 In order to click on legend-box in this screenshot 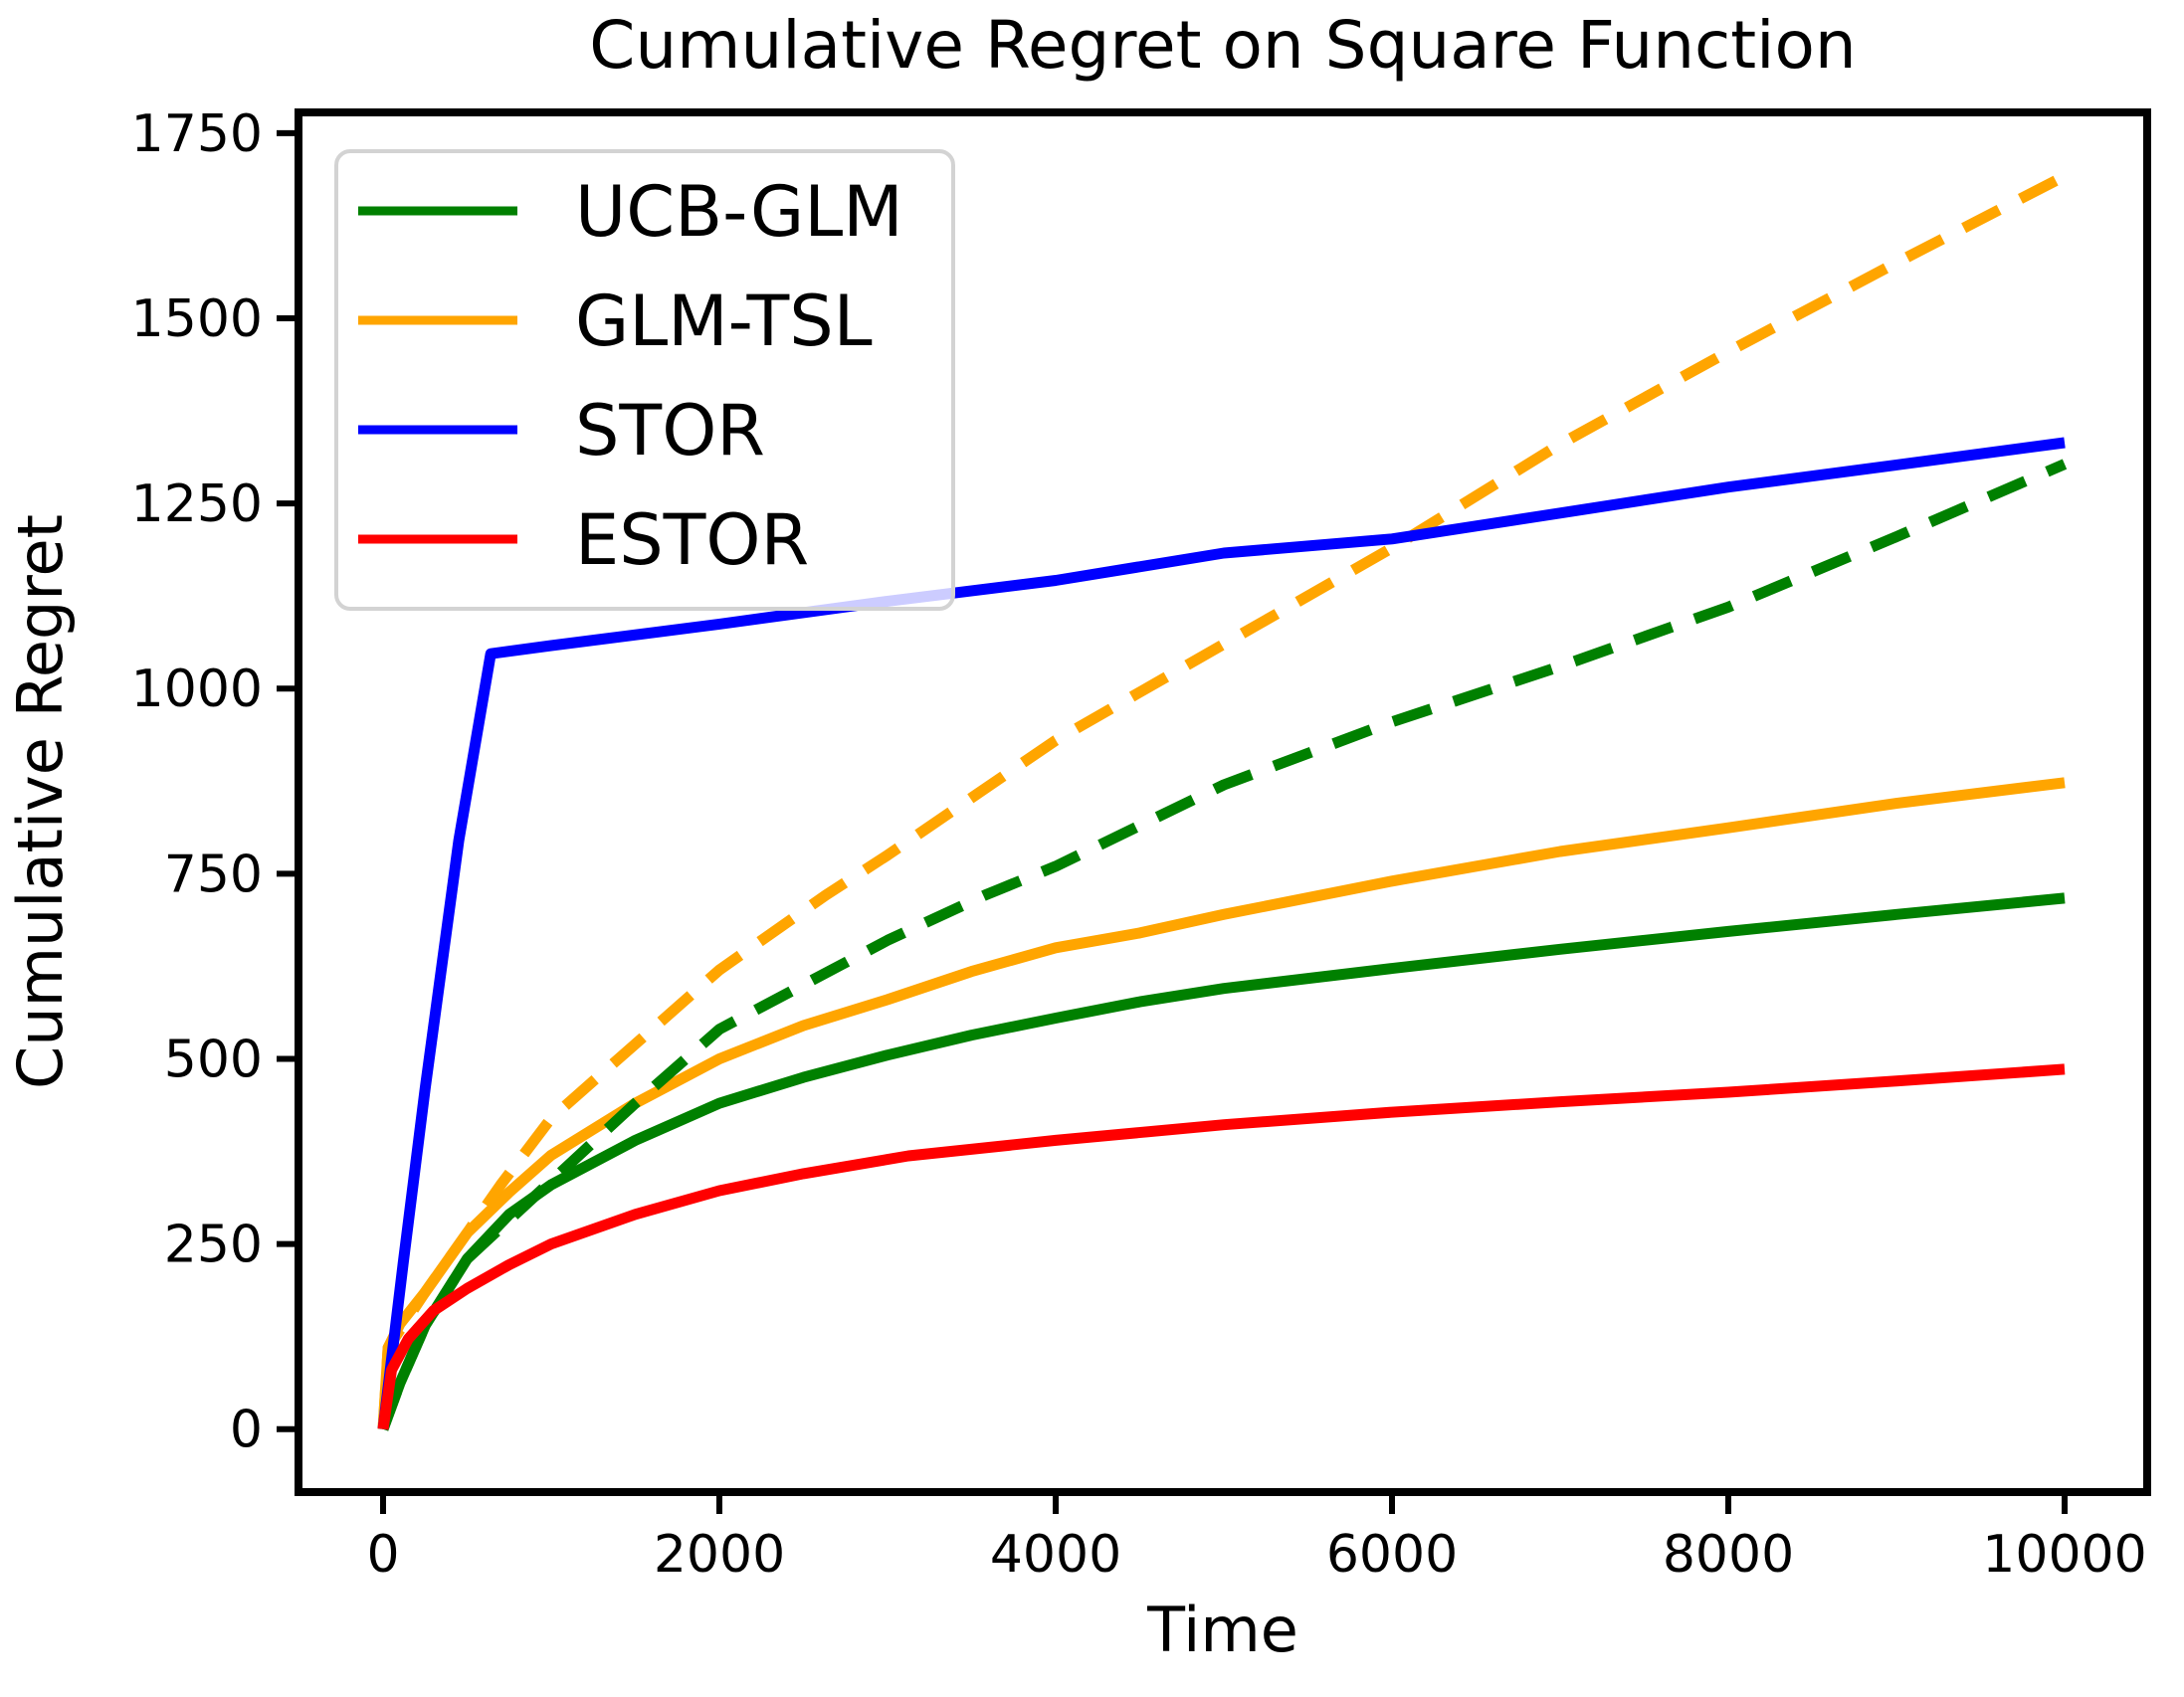, I will do `click(644, 380)`.